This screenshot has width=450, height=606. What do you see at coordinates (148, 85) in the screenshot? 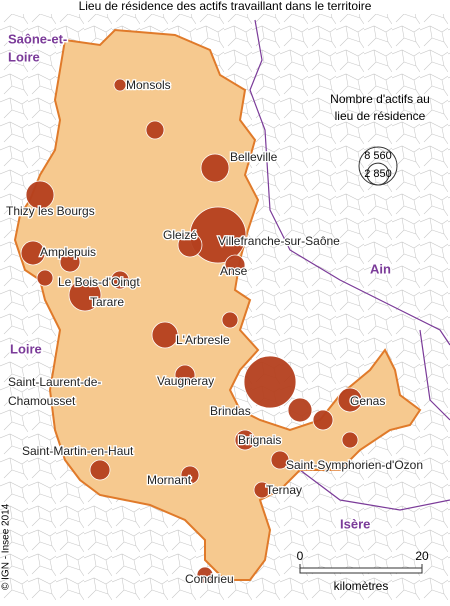
I see `city-label: Monsols` at bounding box center [148, 85].